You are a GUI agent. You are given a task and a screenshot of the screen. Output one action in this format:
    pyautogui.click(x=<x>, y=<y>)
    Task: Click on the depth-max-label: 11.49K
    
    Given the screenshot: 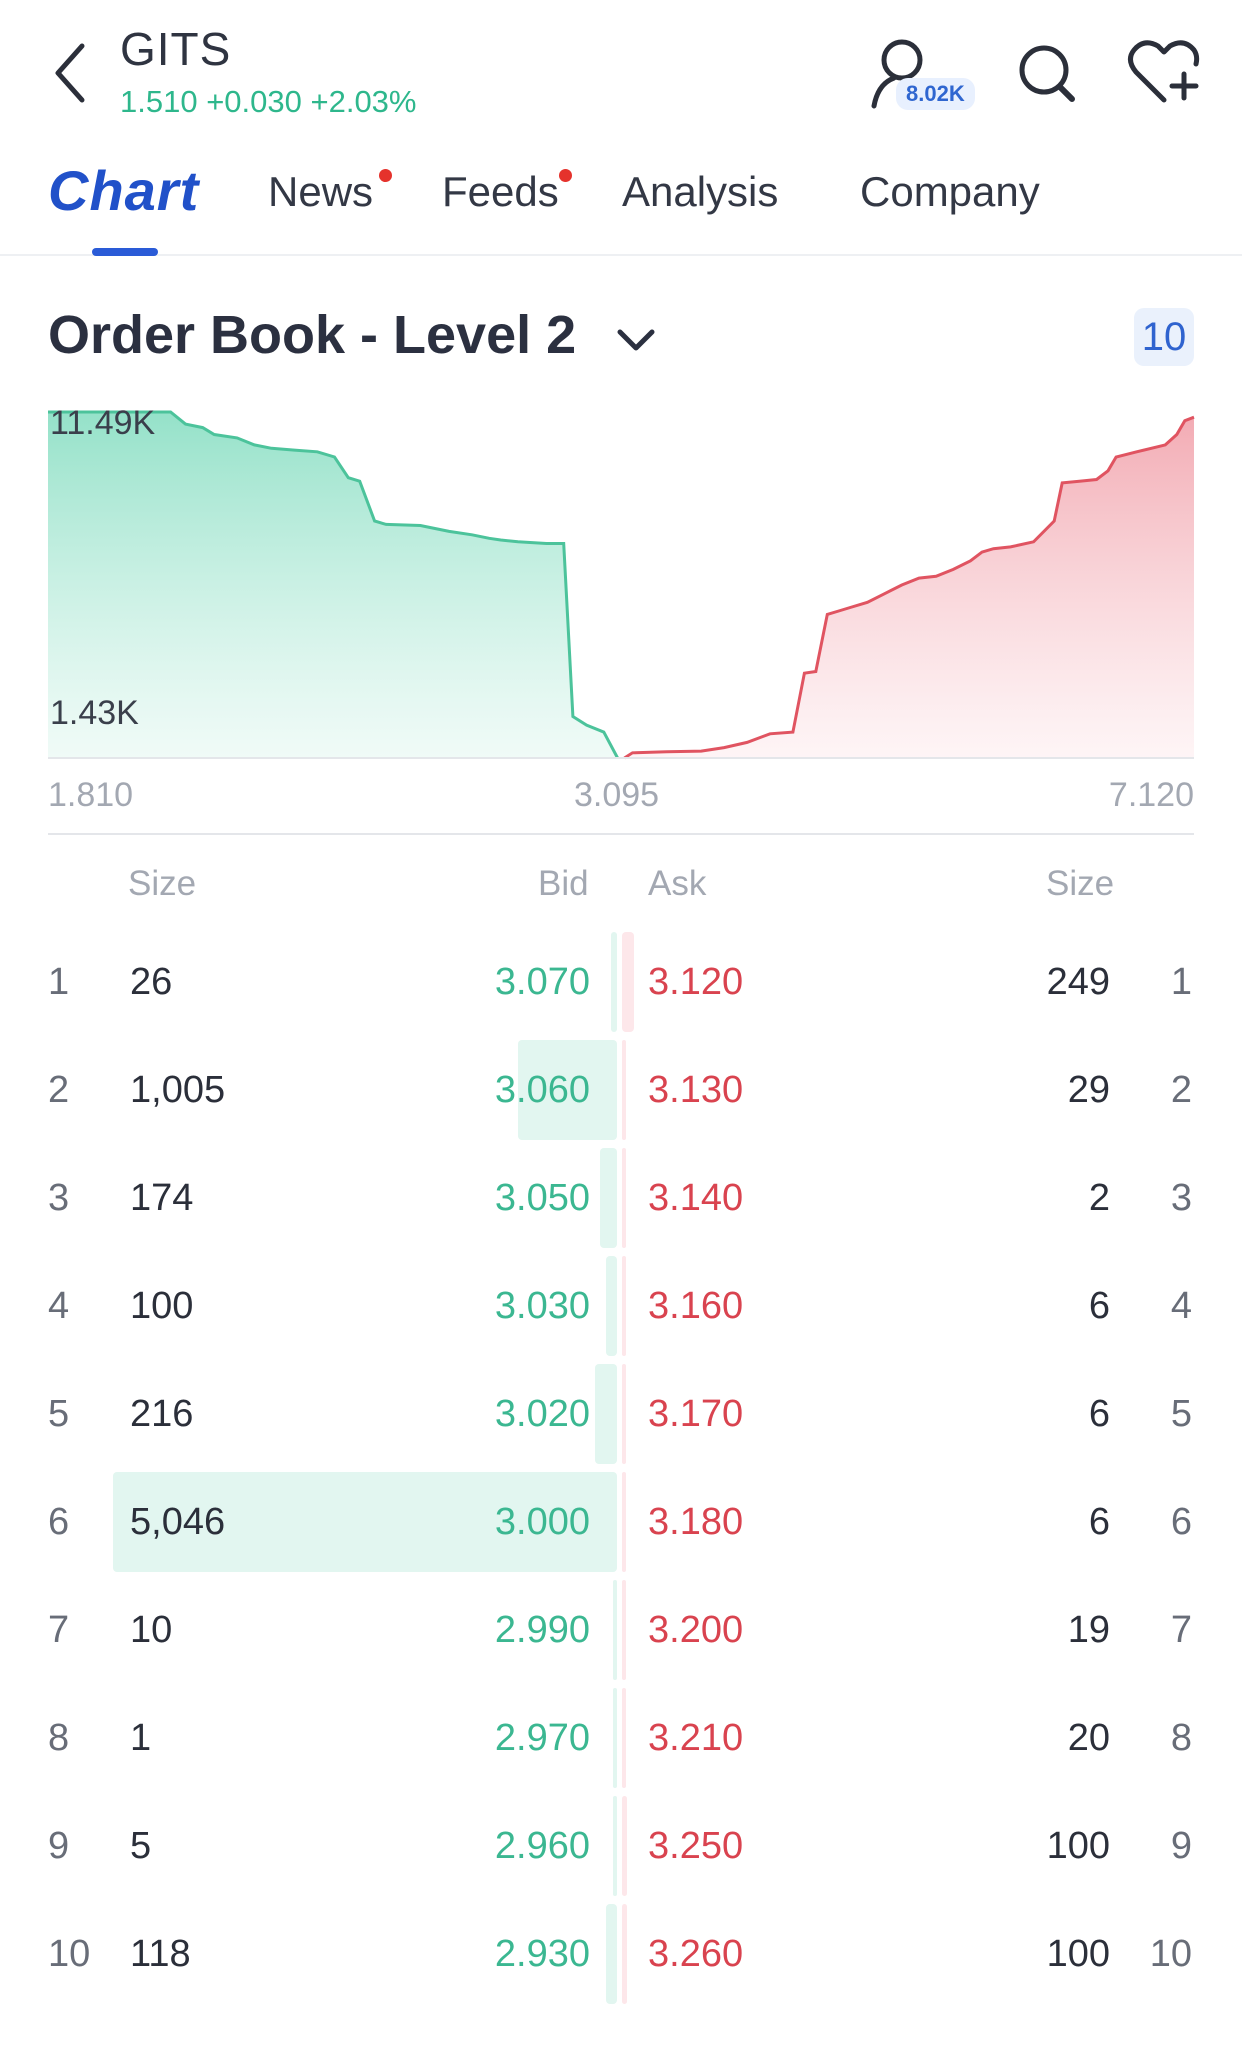 What is the action you would take?
    pyautogui.click(x=103, y=423)
    